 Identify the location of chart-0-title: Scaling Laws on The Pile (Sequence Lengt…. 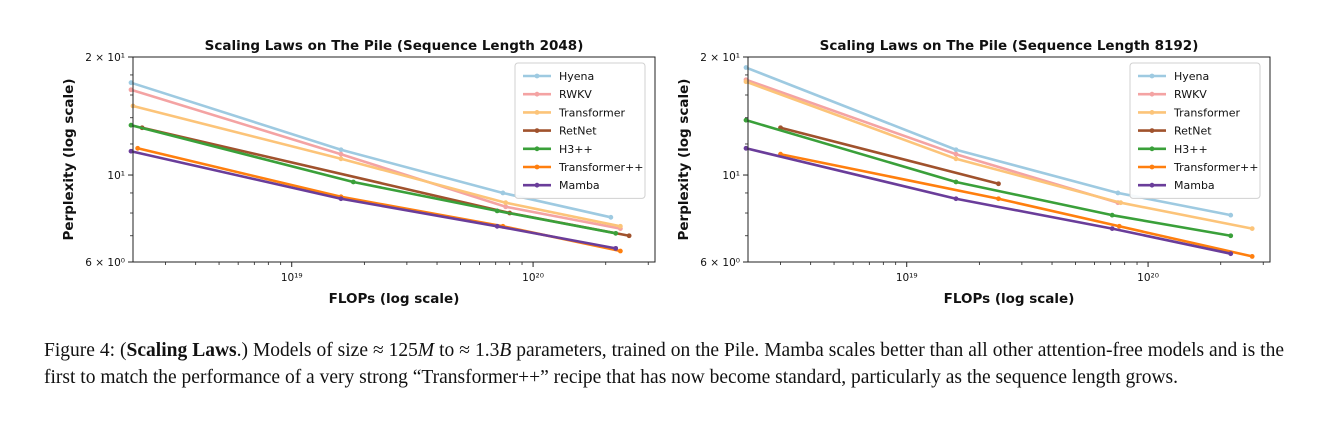
(394, 46).